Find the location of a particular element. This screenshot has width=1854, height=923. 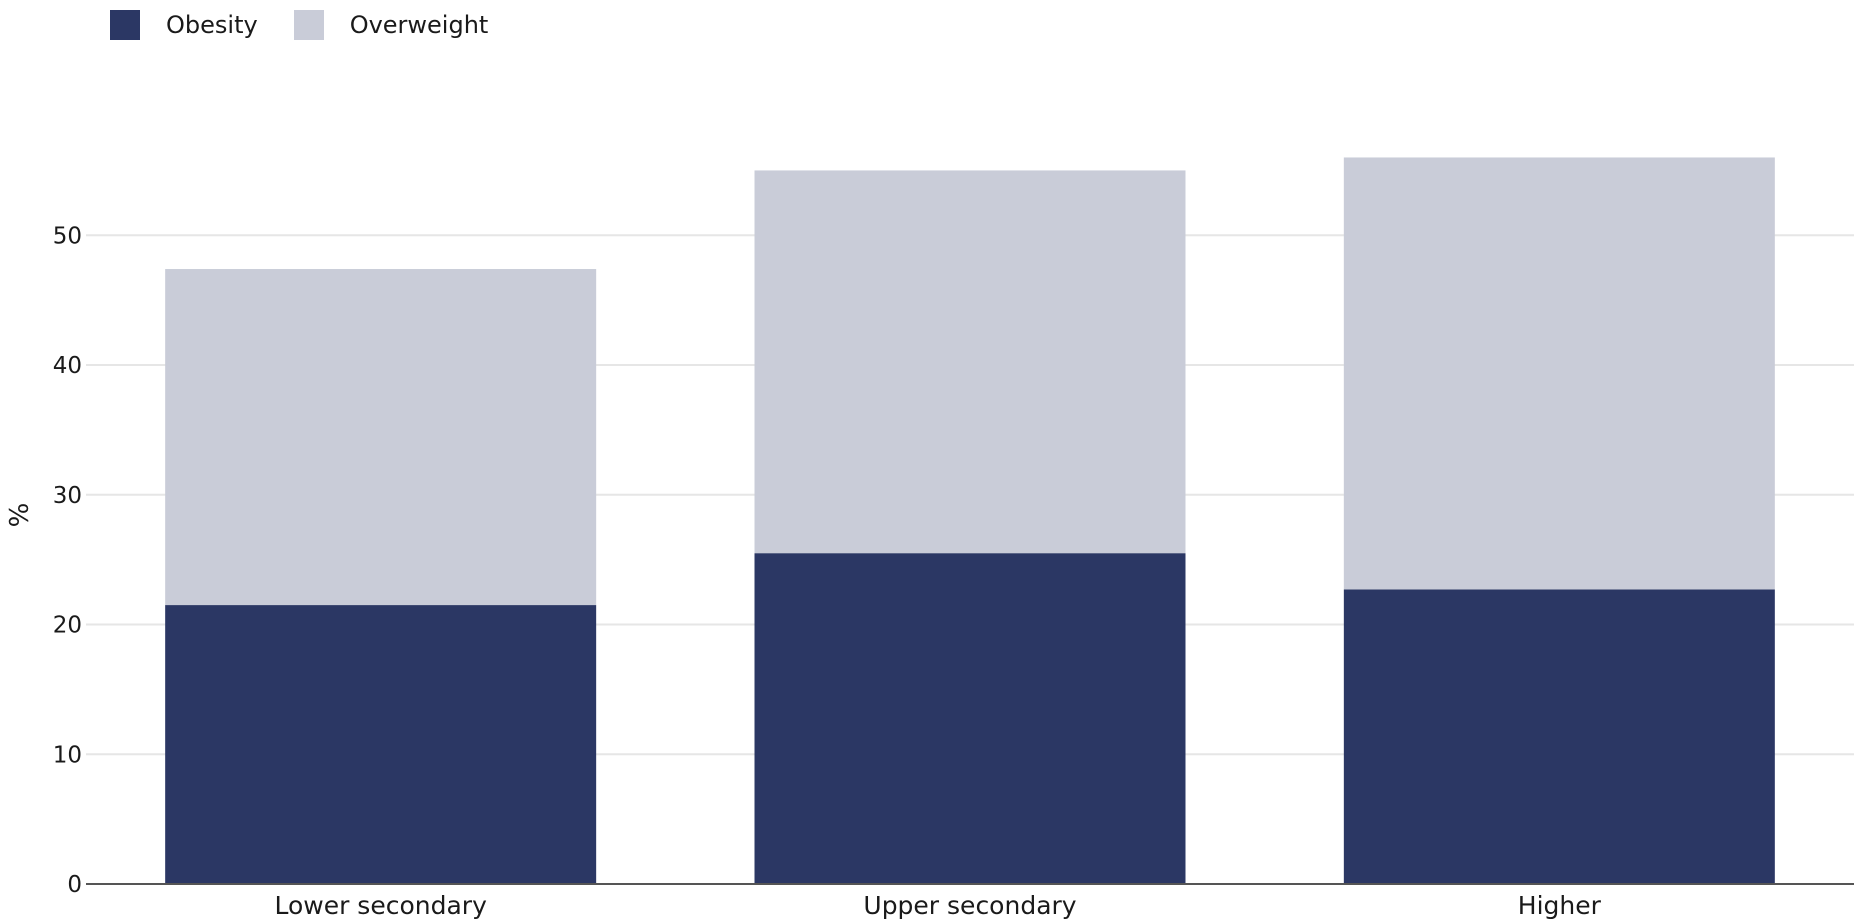

bar-overweight-higher is located at coordinates (1559, 373).